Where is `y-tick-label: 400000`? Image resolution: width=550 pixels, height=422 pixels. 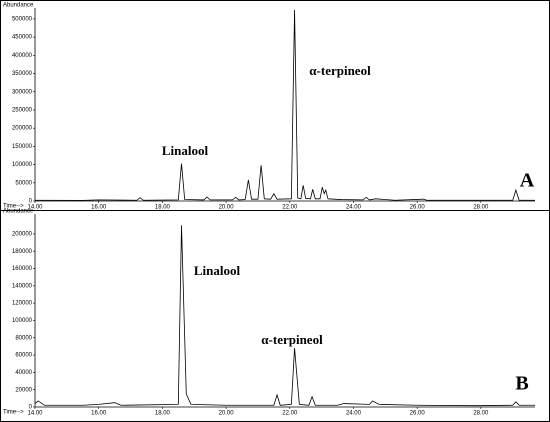
y-tick-label: 400000 is located at coordinates (22, 56).